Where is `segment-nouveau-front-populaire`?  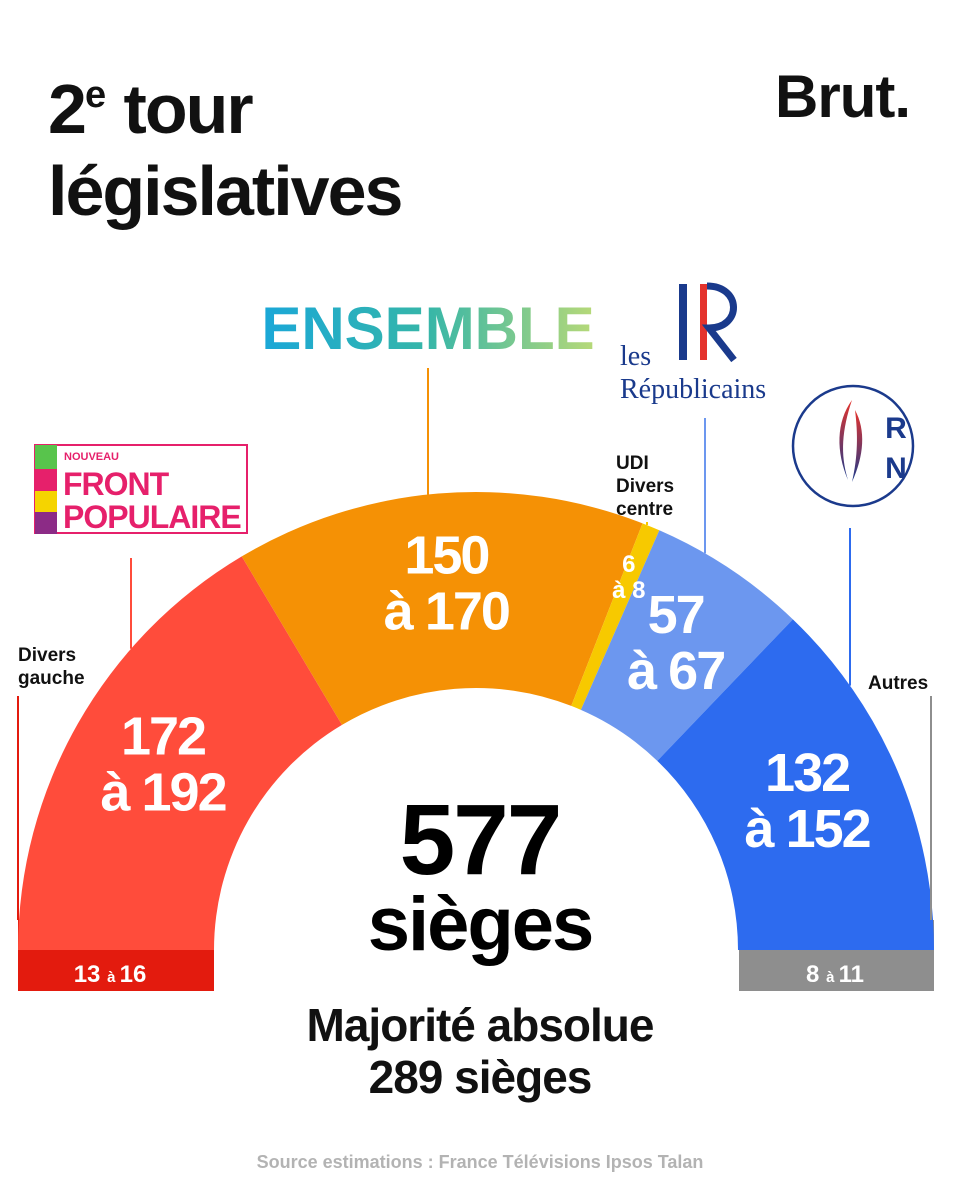
segment-nouveau-front-populaire is located at coordinates (180, 753).